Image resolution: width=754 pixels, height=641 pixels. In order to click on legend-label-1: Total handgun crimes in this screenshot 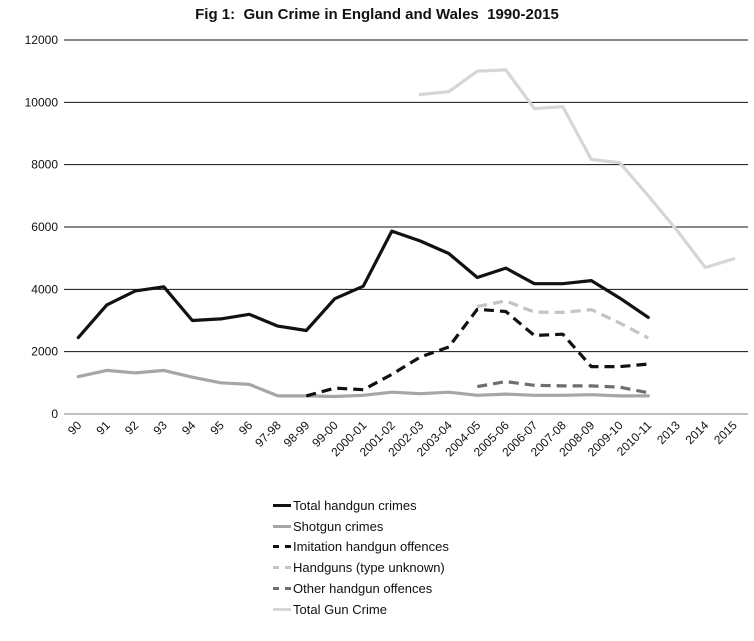, I will do `click(355, 505)`.